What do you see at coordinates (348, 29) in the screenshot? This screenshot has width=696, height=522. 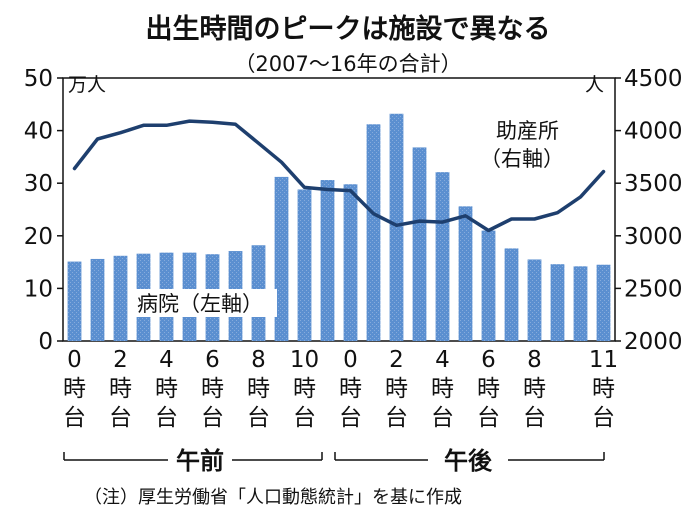 I see `chart-title: 出生時間のピークは施設で異なる` at bounding box center [348, 29].